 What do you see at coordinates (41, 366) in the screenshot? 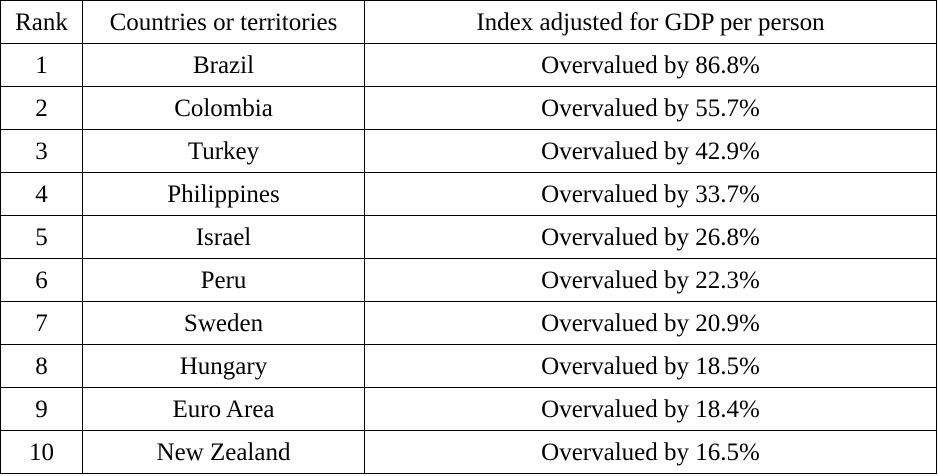
I see `rank-cell: 8` at bounding box center [41, 366].